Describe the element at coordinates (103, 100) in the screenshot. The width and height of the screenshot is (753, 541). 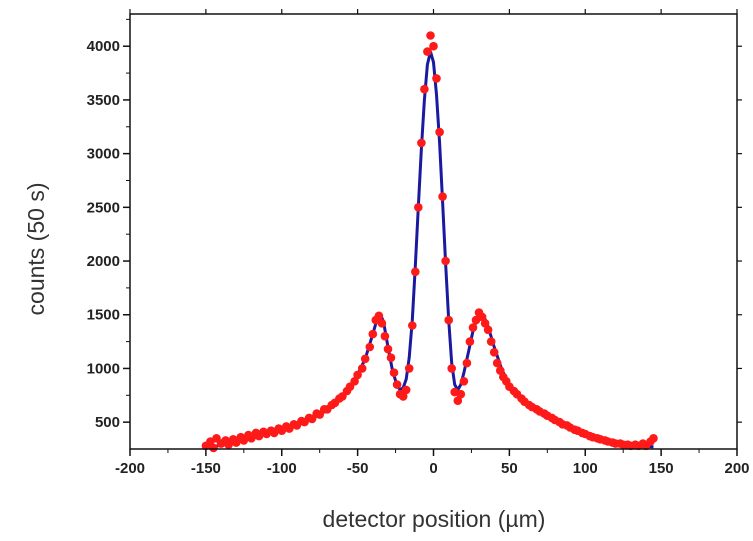
I see `y-tick-label: 3500` at that location.